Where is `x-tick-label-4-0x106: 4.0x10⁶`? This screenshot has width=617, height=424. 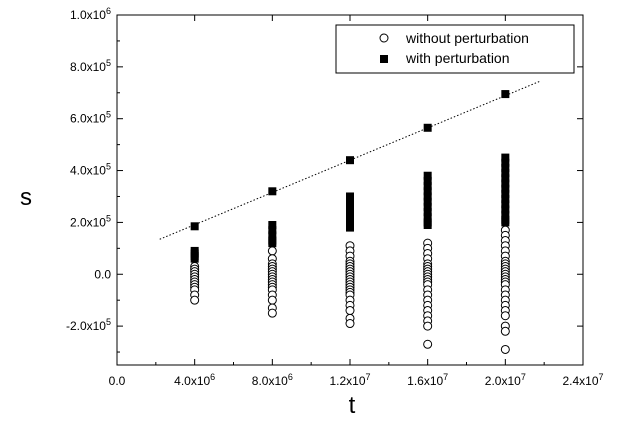
x-tick-label-4-0x106: 4.0x10⁶ is located at coordinates (194, 380).